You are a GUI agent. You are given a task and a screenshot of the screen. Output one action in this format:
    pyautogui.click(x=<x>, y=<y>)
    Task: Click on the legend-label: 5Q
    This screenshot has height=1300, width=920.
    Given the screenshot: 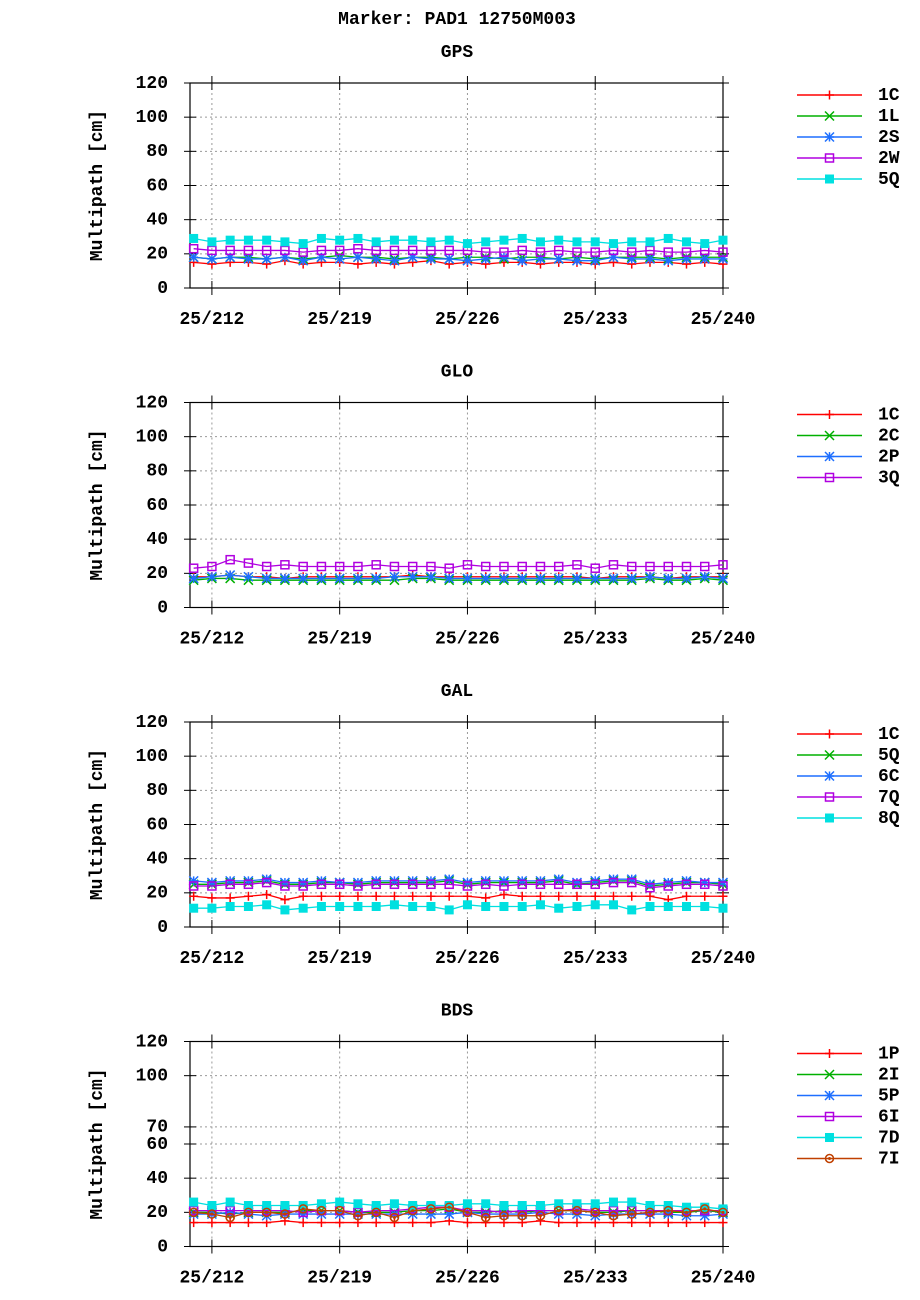 What is the action you would take?
    pyautogui.click(x=889, y=756)
    